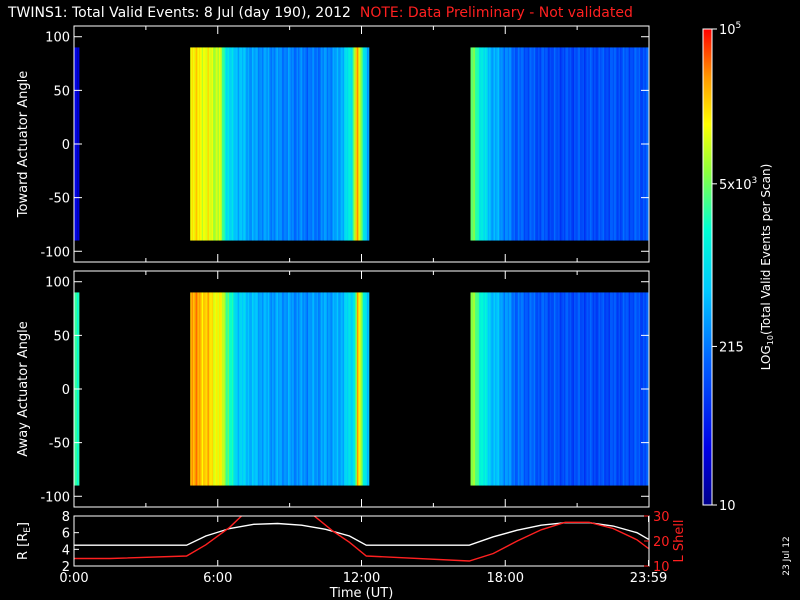 The height and width of the screenshot is (600, 800). I want to click on y2-tick-label: 30, so click(661, 517).